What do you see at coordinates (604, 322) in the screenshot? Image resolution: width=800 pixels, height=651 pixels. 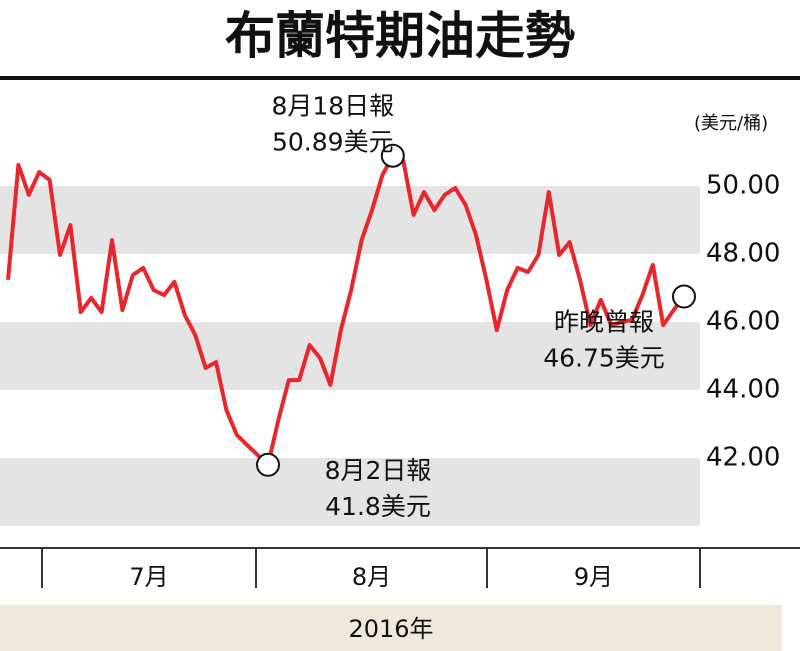 I see `annotation: 昨晚曾報` at bounding box center [604, 322].